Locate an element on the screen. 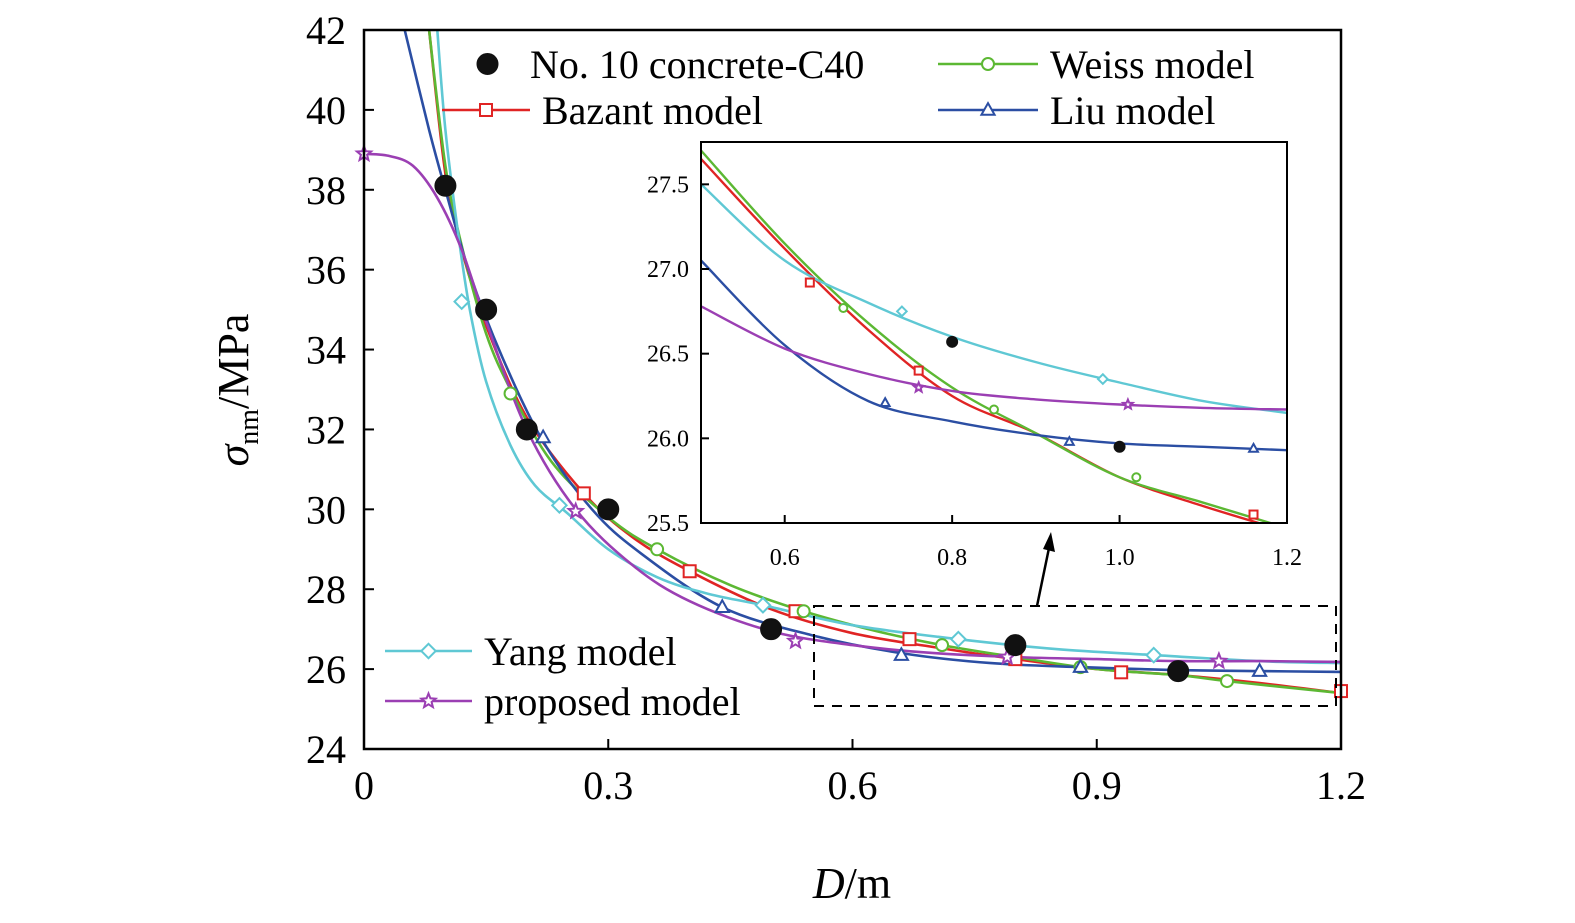 This screenshot has width=1575, height=923. inset-line-liu is located at coordinates (994, 355).